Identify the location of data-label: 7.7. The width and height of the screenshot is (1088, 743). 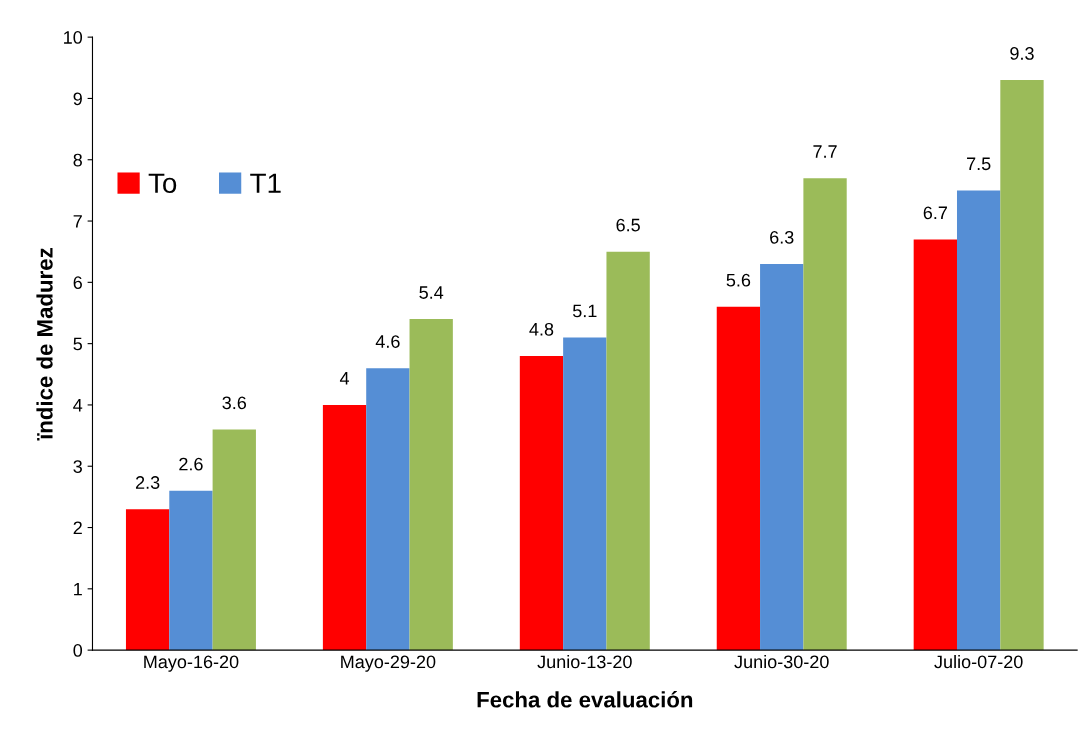
(825, 151).